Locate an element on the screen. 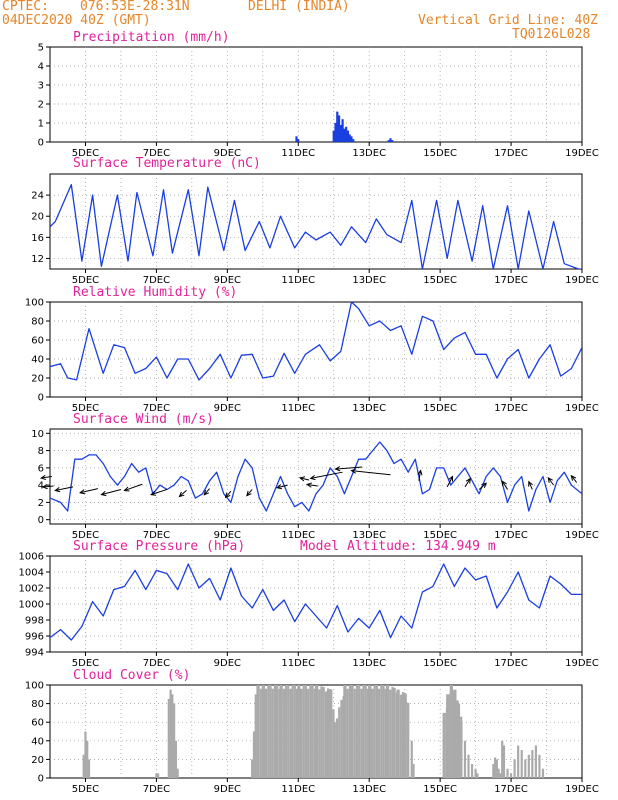  header-source: CPTEC: is located at coordinates (25, 7).